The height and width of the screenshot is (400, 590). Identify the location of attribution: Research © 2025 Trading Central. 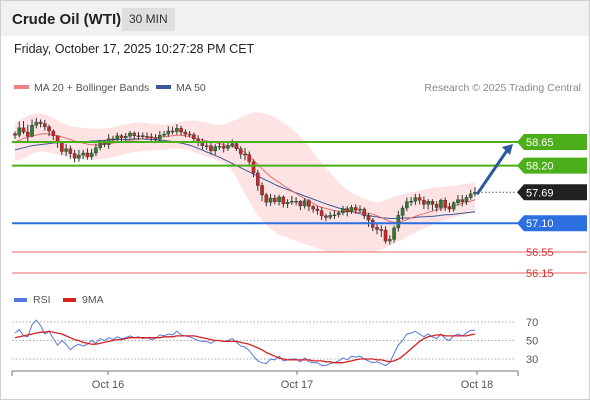
(502, 88).